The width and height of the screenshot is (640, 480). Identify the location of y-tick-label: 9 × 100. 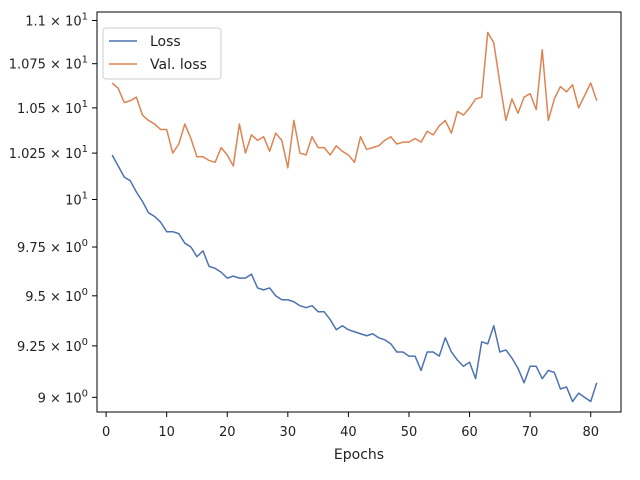
(63, 397).